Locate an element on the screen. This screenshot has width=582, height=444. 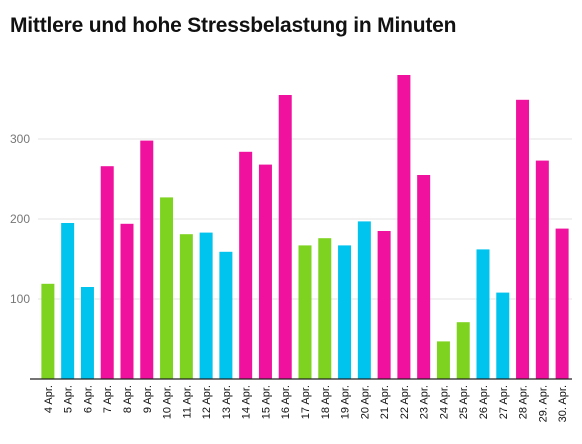
x-tick-label: 16 Apr. is located at coordinates (286, 402).